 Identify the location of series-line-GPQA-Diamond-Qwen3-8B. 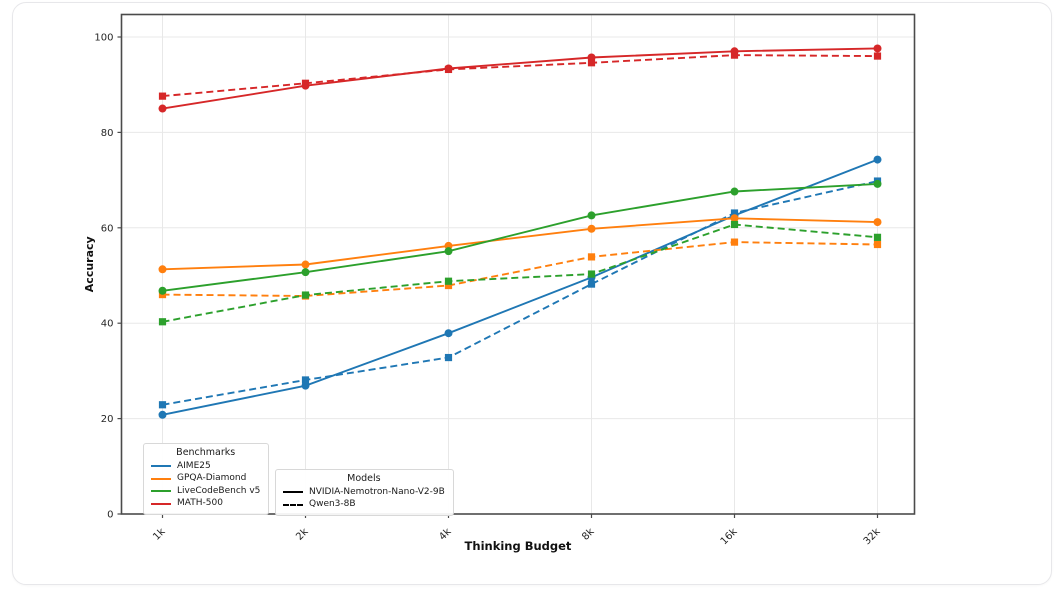
(520, 269).